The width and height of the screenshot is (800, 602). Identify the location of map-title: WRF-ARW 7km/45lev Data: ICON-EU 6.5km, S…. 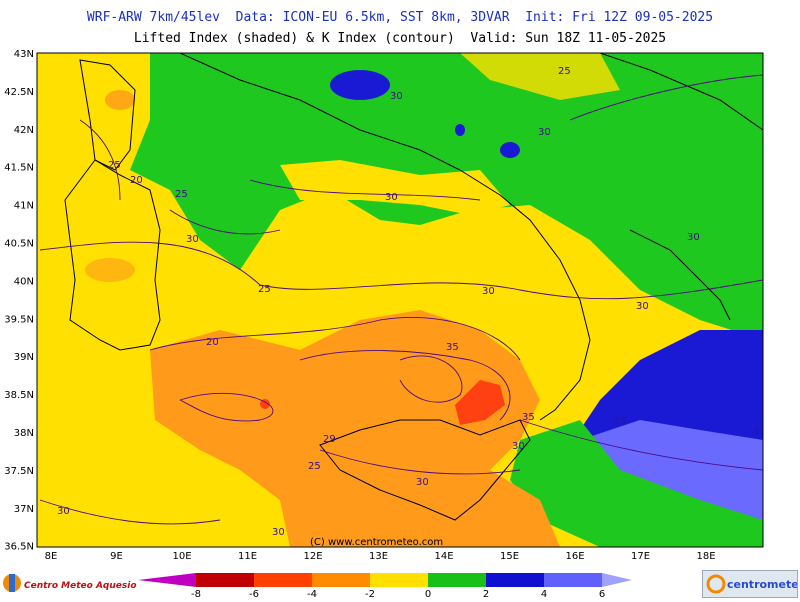
(400, 17).